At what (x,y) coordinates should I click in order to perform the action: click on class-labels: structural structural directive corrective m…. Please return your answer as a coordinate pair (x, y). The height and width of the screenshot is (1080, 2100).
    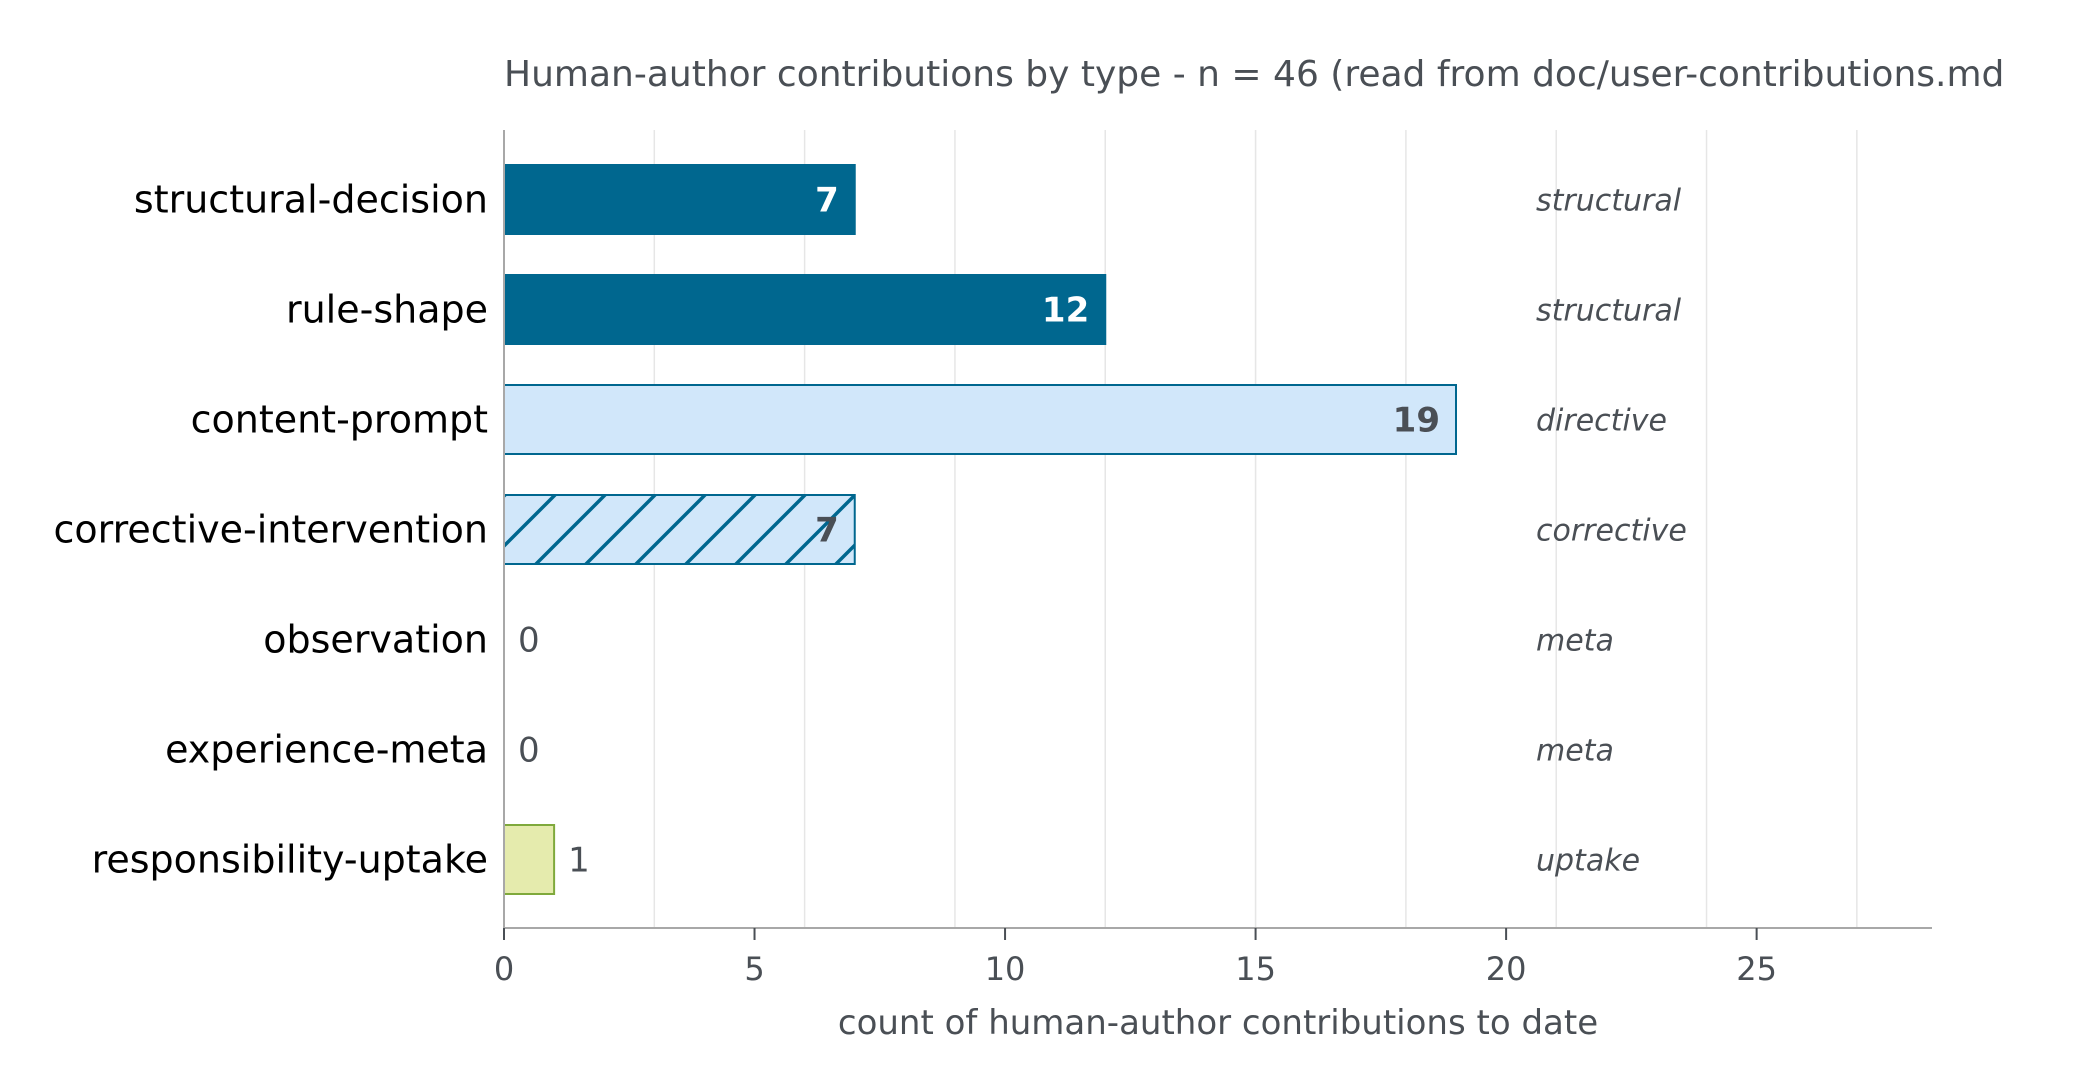
    Looking at the image, I should click on (1611, 531).